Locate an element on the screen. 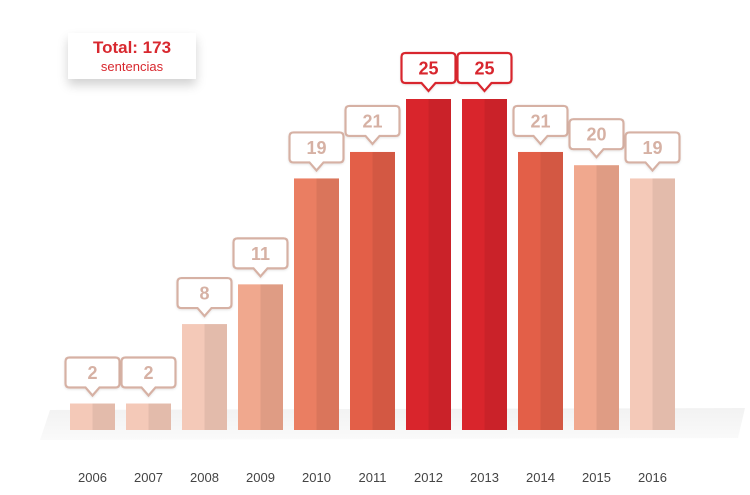 This screenshot has width=750, height=495. bar-2014-right is located at coordinates (551, 290).